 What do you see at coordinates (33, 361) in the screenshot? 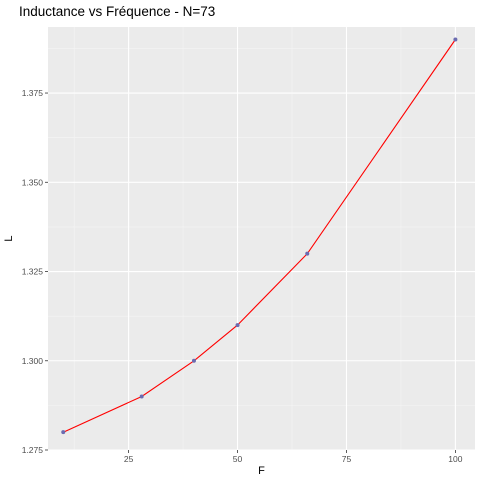
I see `y-tick-label: 1.300` at bounding box center [33, 361].